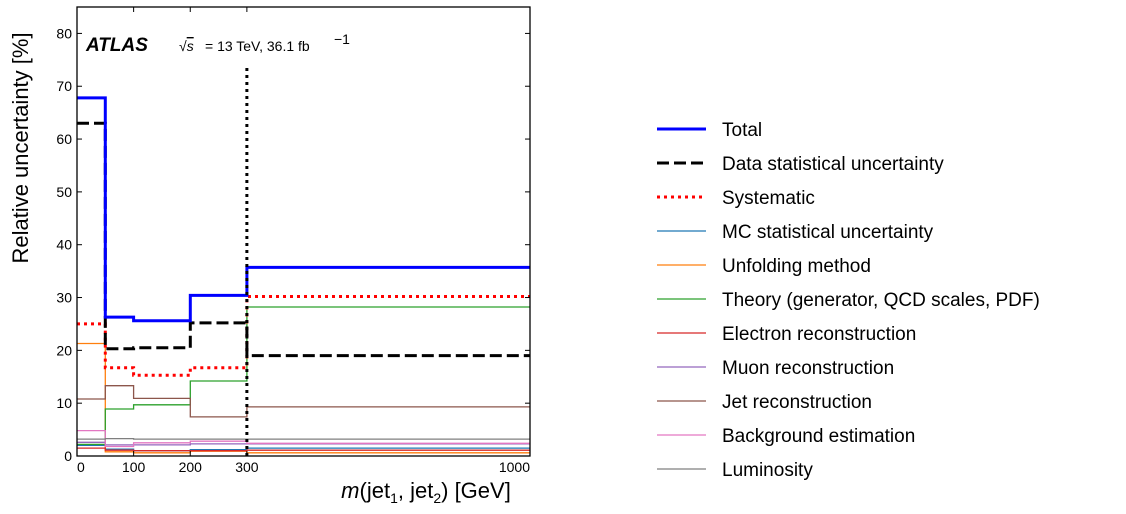 The image size is (1126, 514). What do you see at coordinates (767, 470) in the screenshot?
I see `legend-label: Luminosity` at bounding box center [767, 470].